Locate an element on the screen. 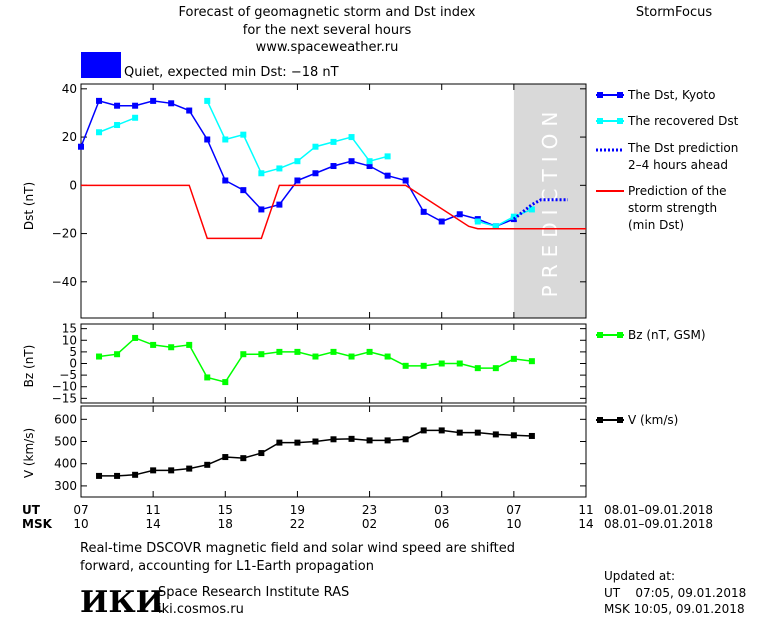  legend-recovered-label: The recovered Dst is located at coordinates (683, 121).